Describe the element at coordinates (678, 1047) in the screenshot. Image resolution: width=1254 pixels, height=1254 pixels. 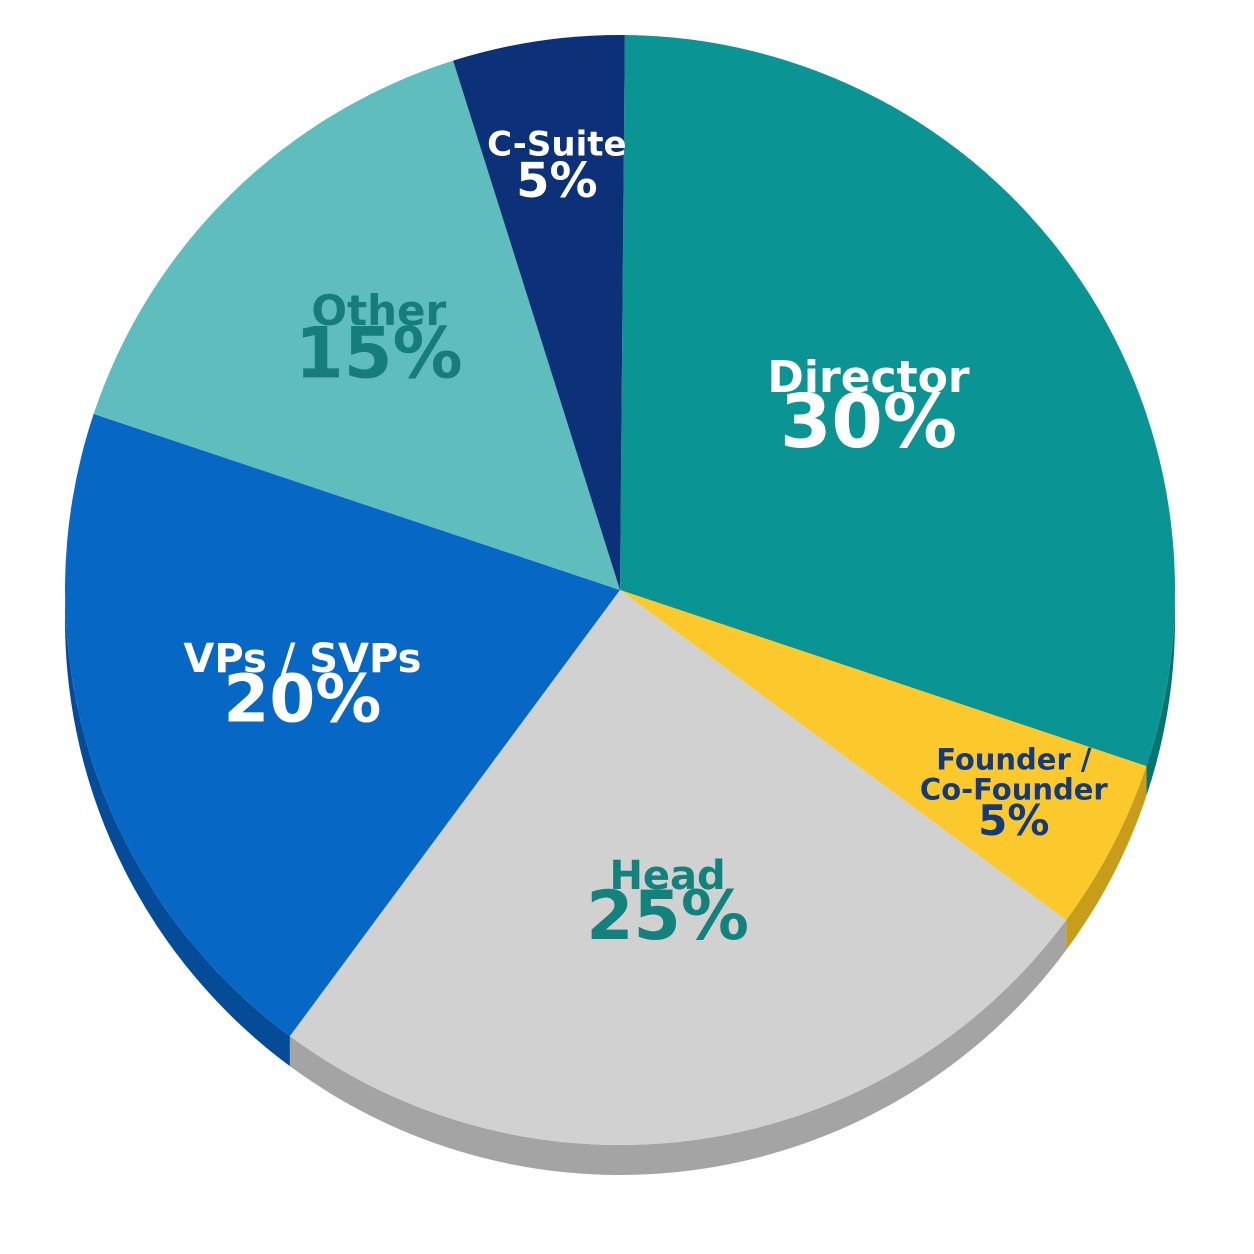
I see `slice-side-head` at that location.